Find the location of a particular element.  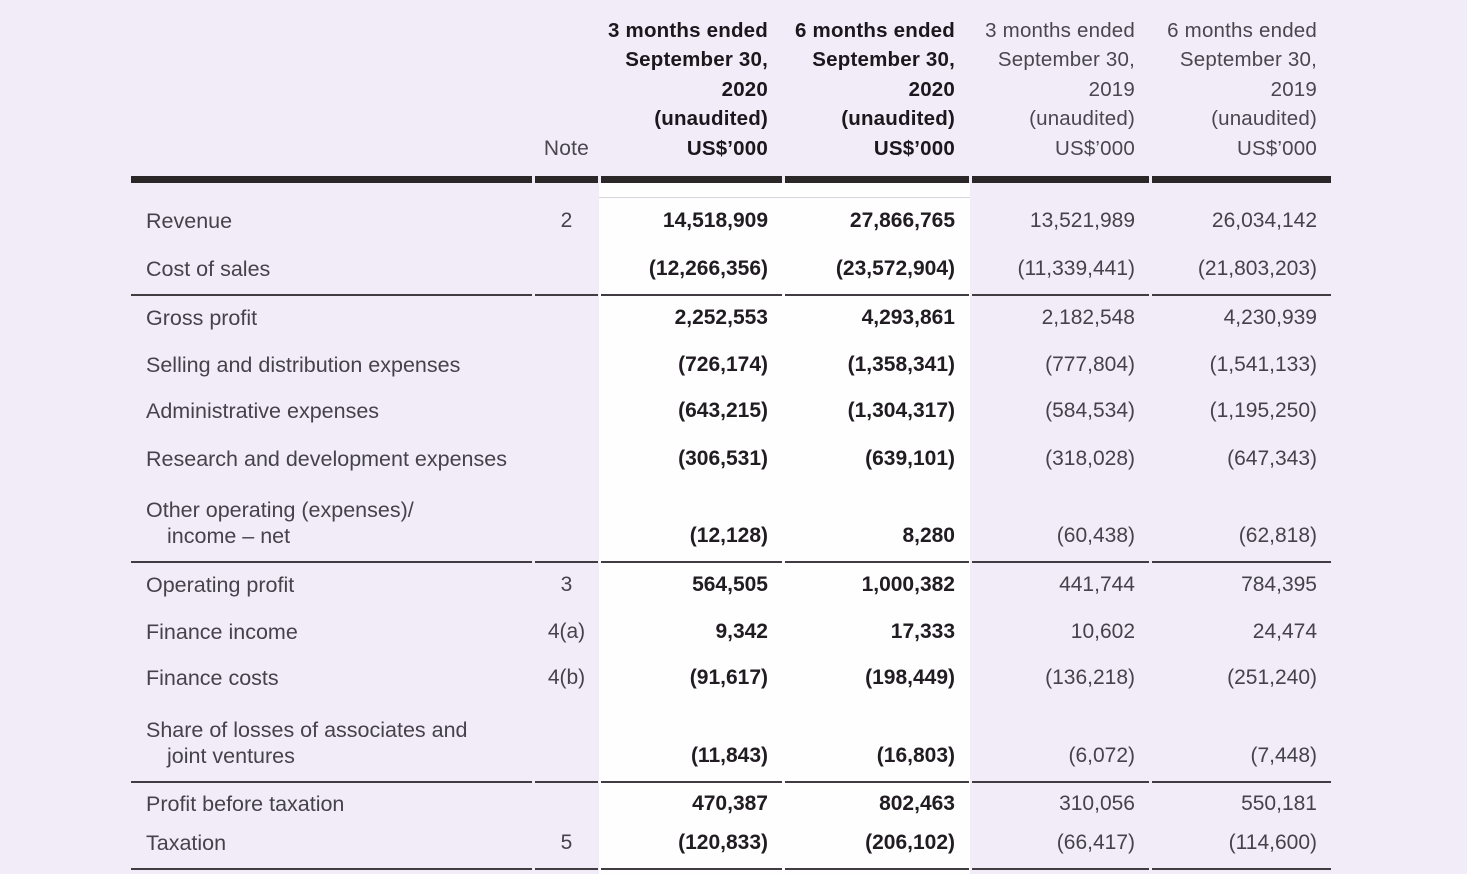

row-note: 2 is located at coordinates (566, 220).